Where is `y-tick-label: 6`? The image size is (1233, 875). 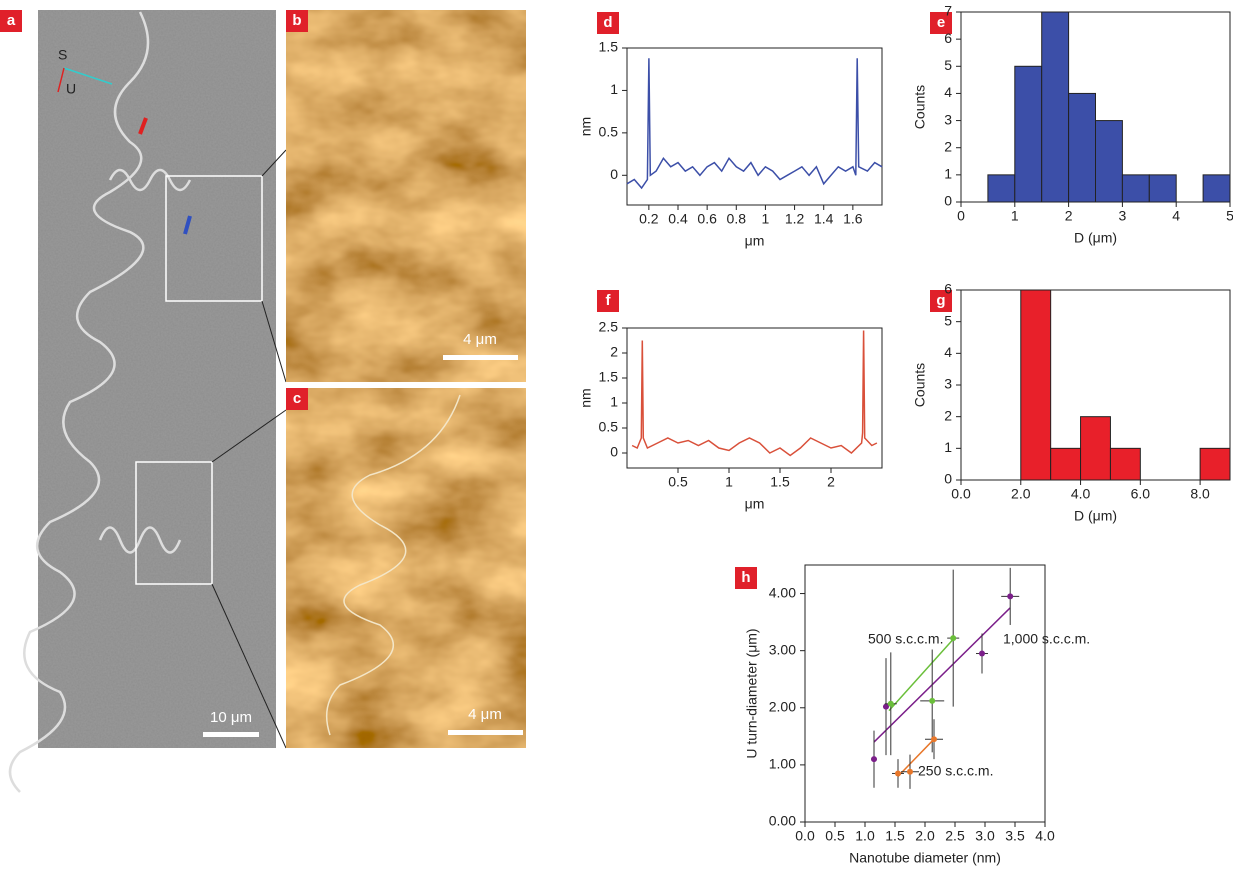
y-tick-label: 6 is located at coordinates (948, 289).